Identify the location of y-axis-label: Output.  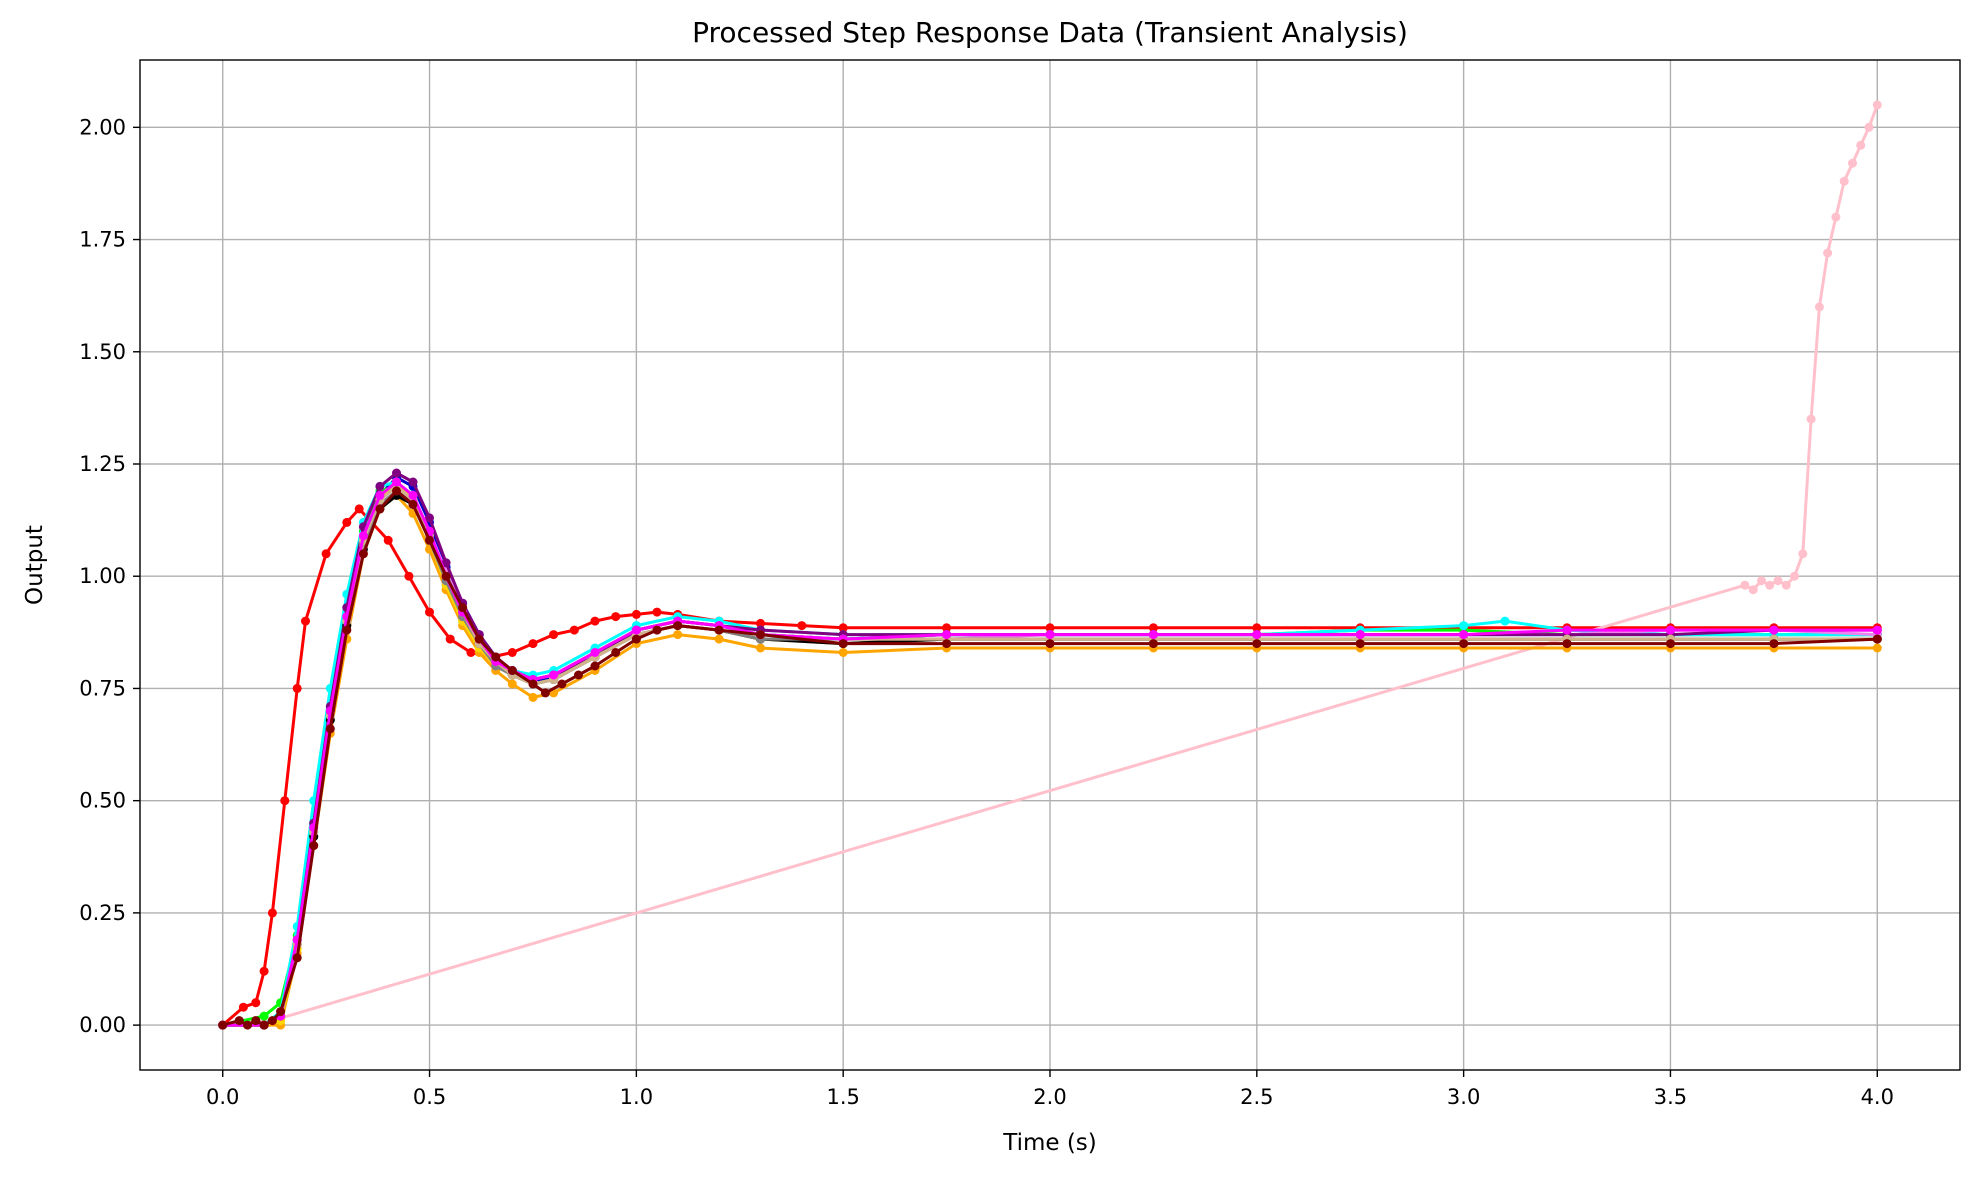
(35, 565).